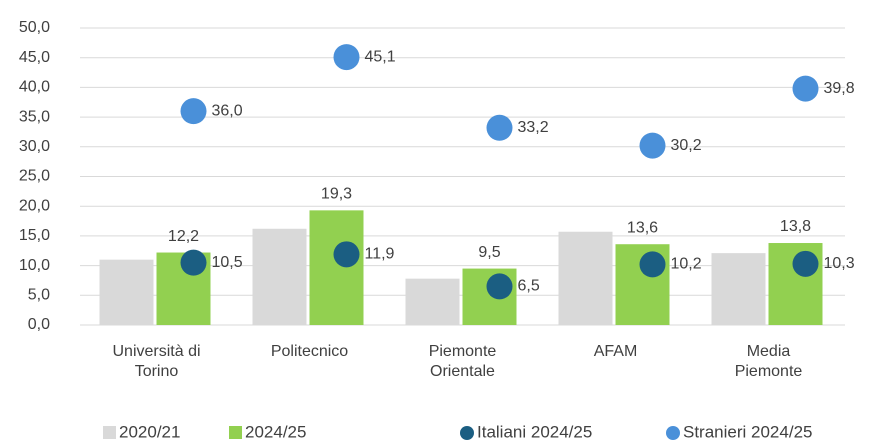 The height and width of the screenshot is (443, 876). Describe the element at coordinates (686, 264) in the screenshot. I see `data-label: 10,2` at that location.